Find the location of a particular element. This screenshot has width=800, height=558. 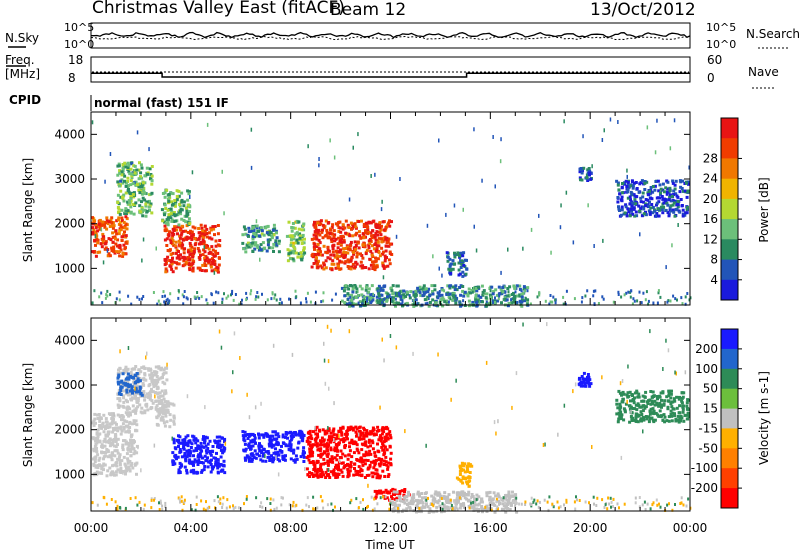

nsearch-label: N.Search is located at coordinates (773, 34).